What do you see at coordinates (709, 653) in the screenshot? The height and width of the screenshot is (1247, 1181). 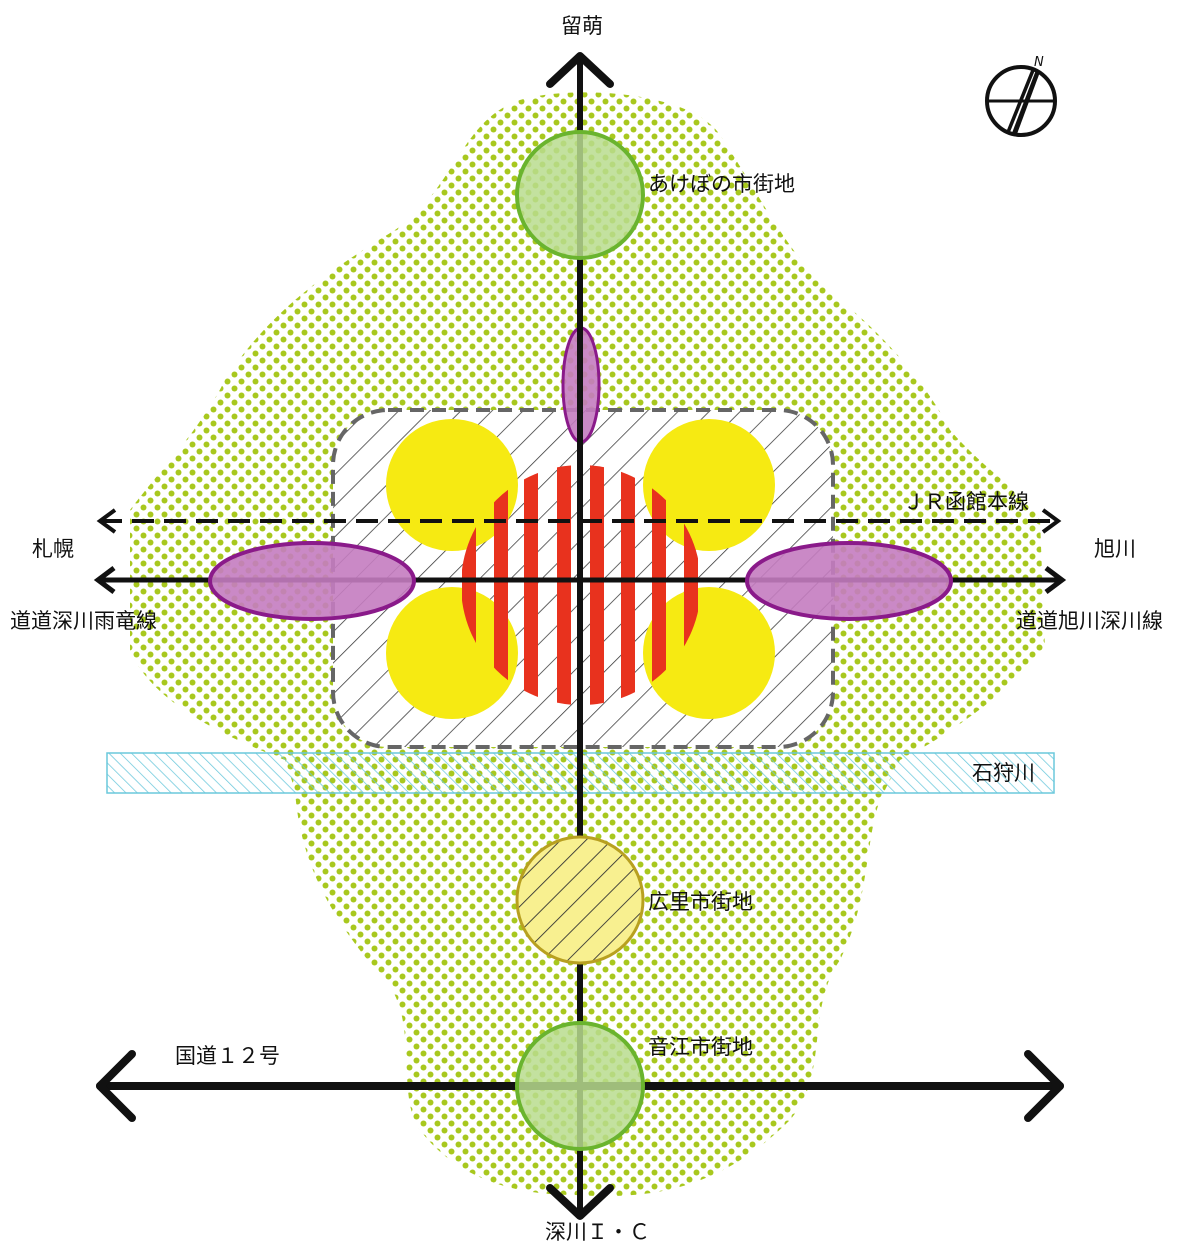 I see `yellow-zone-se` at bounding box center [709, 653].